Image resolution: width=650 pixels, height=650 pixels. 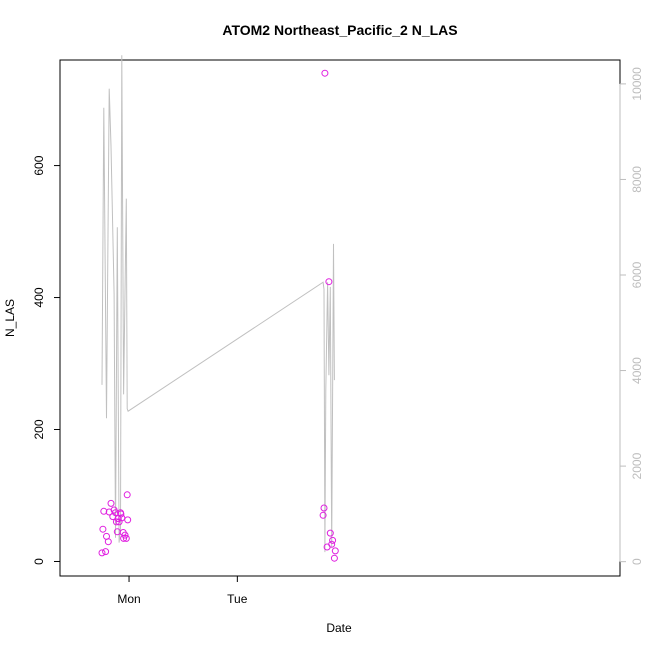 What do you see at coordinates (637, 179) in the screenshot?
I see `y-tick-label-right: 8000` at bounding box center [637, 179].